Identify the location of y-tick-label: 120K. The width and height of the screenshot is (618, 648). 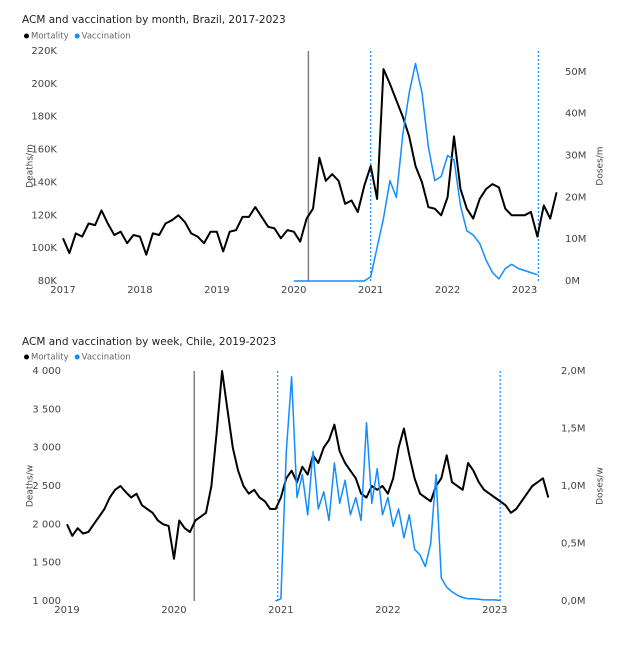
(44, 215).